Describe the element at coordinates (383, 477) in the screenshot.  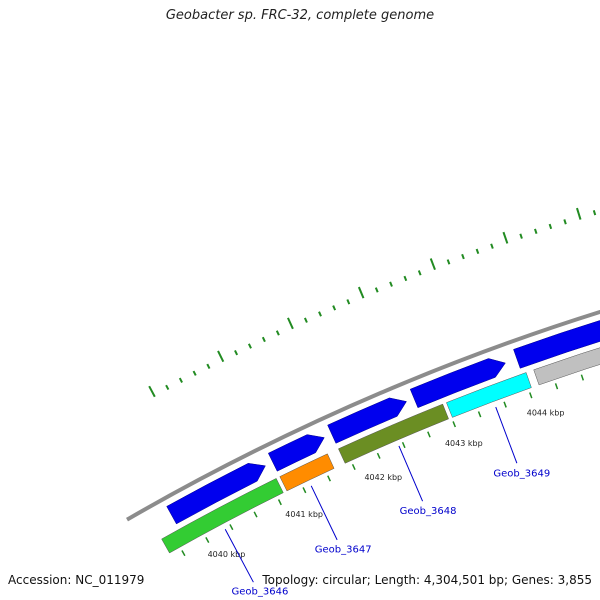
I see `kbp-tick-label: 4042 kbp` at that location.